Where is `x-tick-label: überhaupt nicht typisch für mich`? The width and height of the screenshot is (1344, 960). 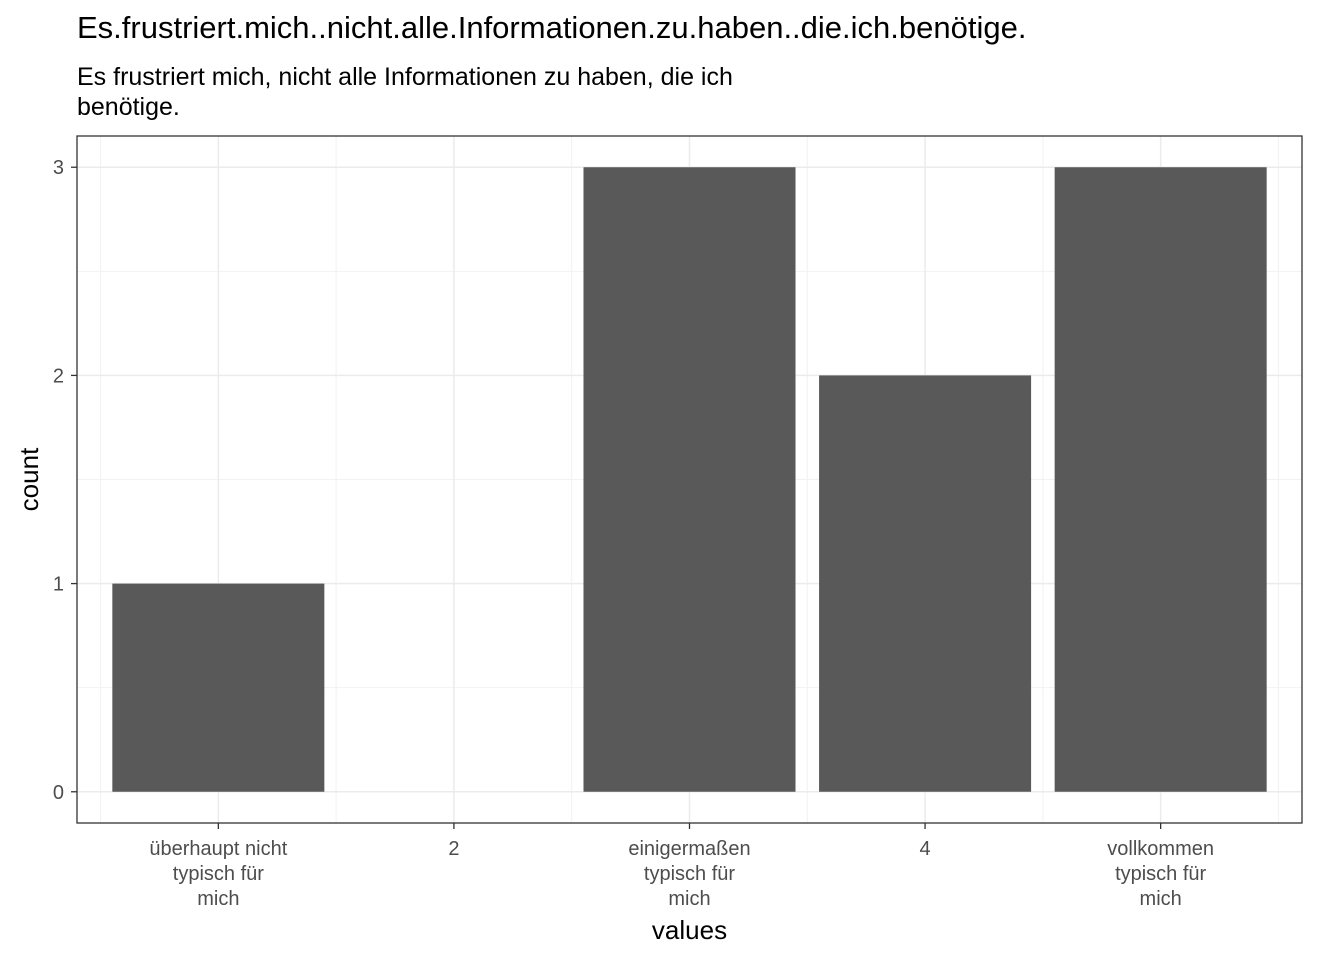
x-tick-label: überhaupt nicht typisch für mich is located at coordinates (218, 874).